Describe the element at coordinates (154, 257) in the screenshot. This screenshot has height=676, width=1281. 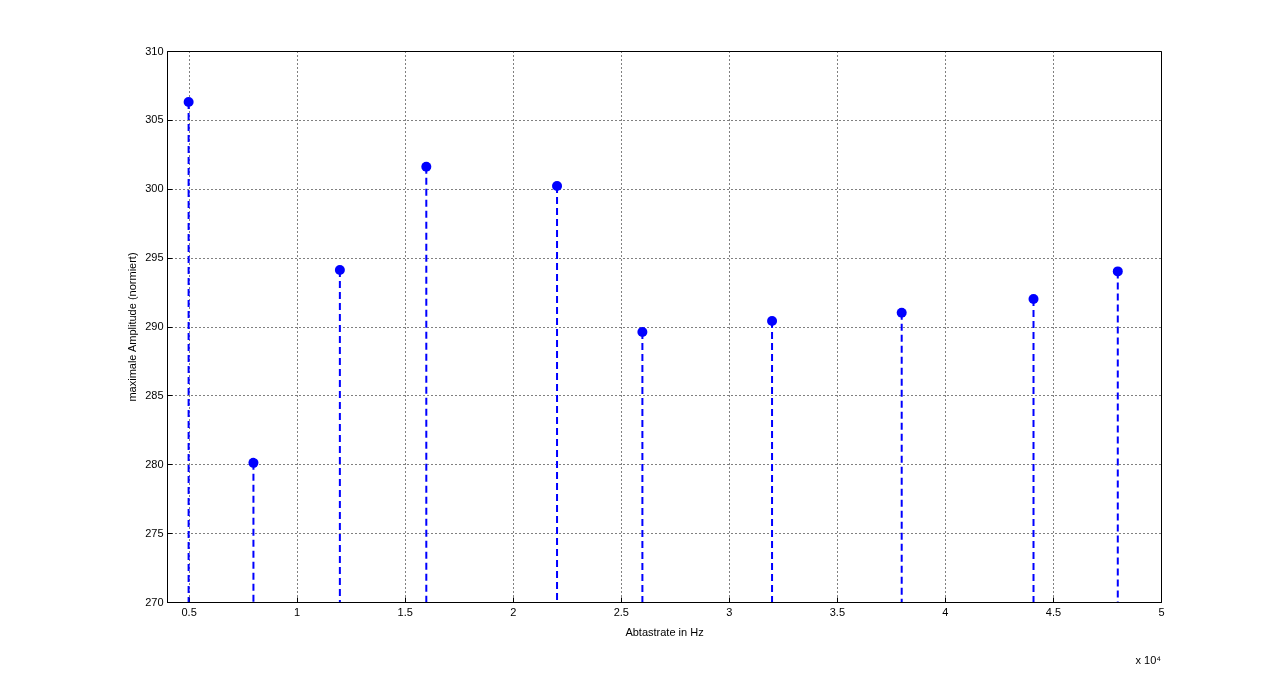
I see `y-tick-label: 295` at that location.